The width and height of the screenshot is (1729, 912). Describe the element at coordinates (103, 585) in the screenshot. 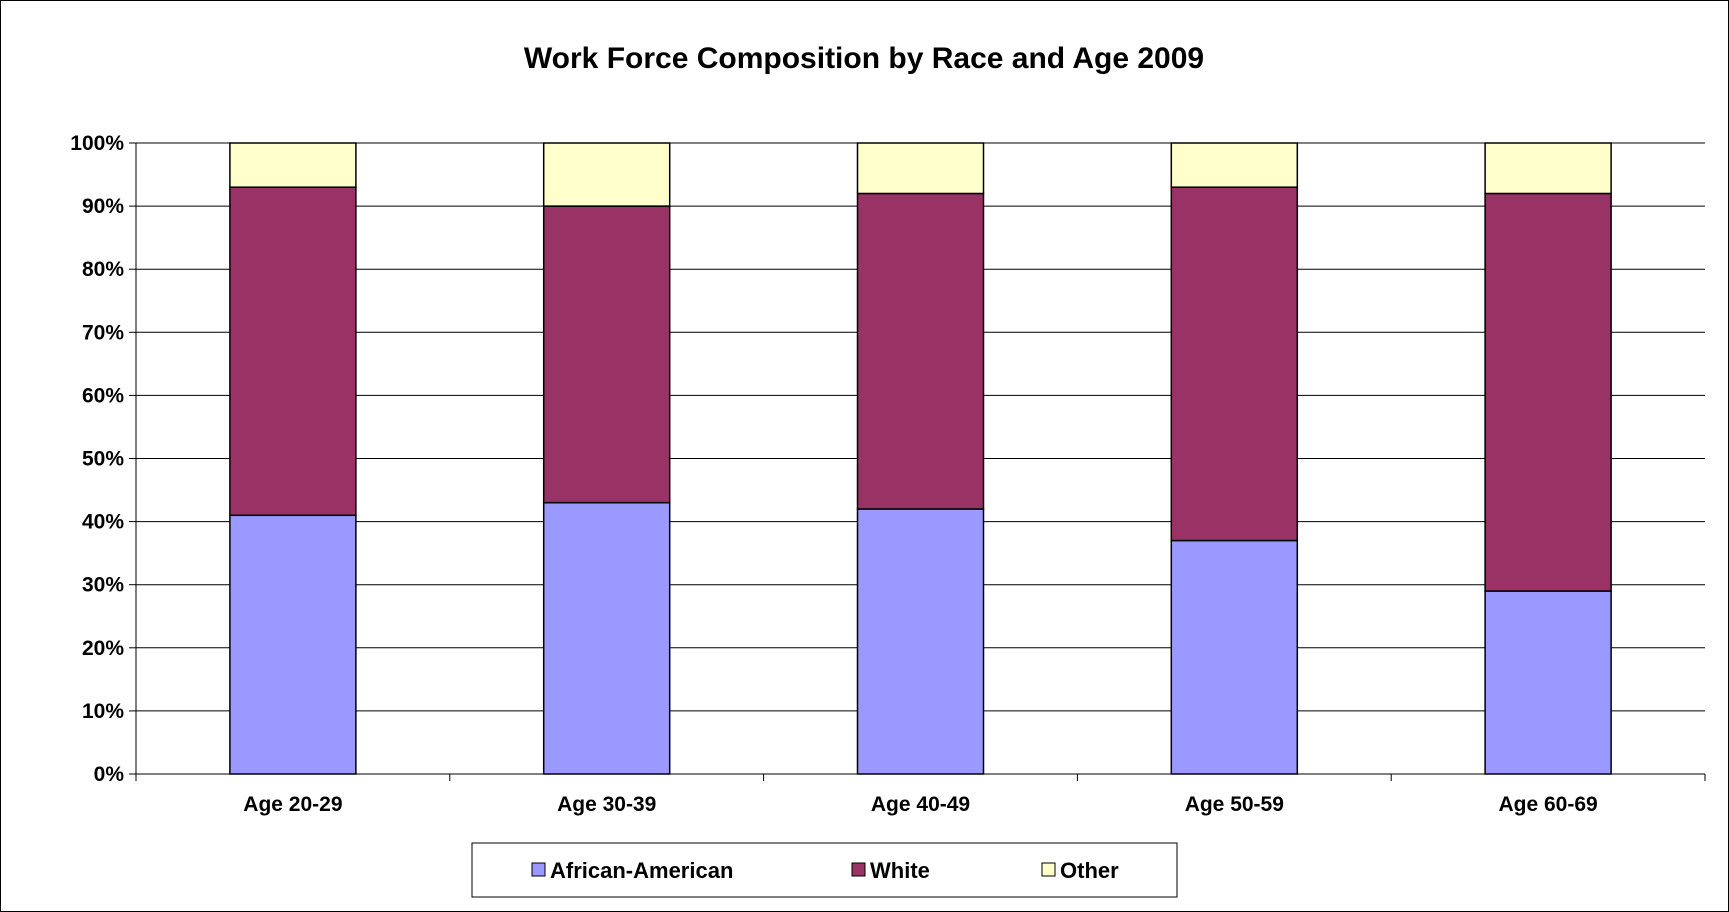

I see `y-tick-label: 30%` at that location.